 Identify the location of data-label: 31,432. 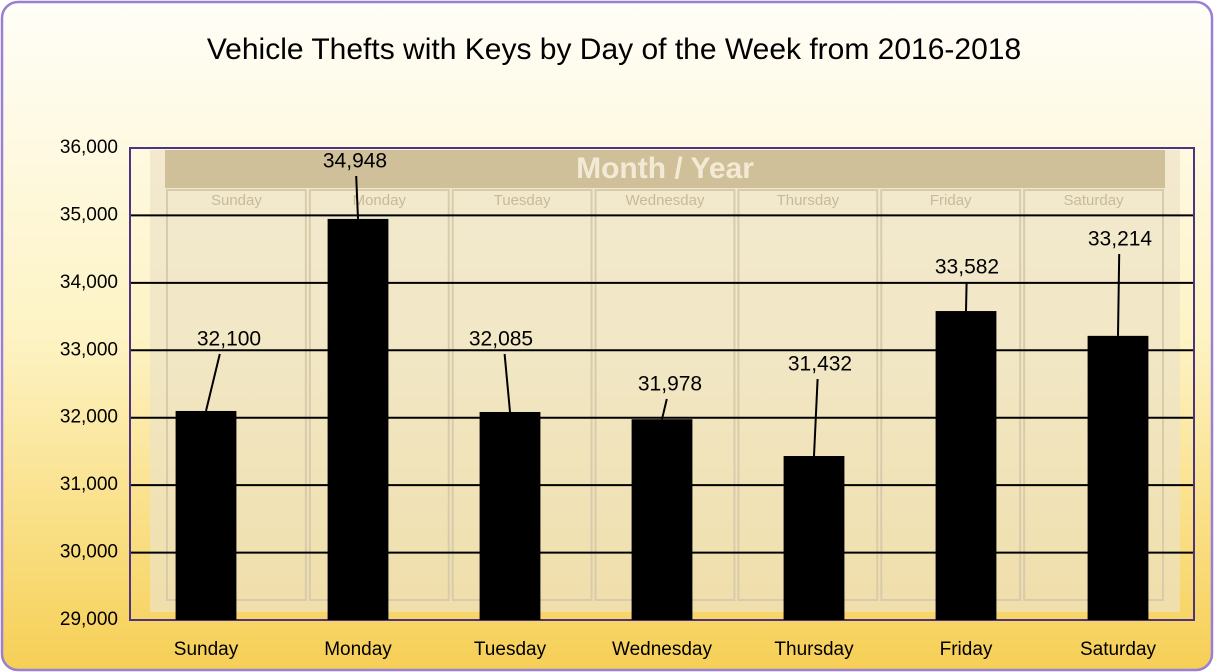
(820, 364).